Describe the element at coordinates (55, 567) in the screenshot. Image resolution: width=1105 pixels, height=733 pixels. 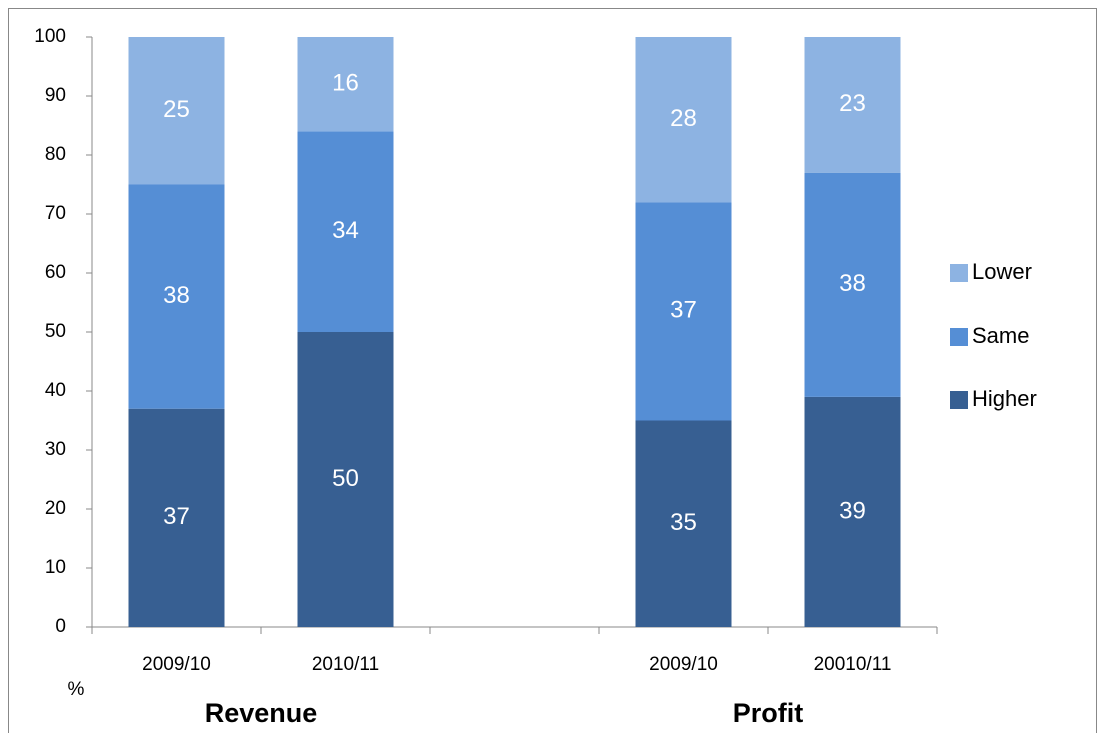
I see `y-tick-label: 10` at that location.